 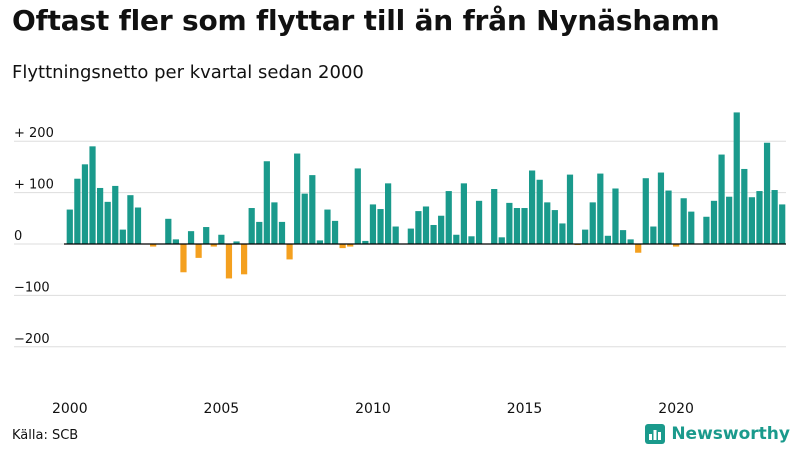 What do you see at coordinates (222, 409) in the screenshot?
I see `x-tick-label: 2005` at bounding box center [222, 409].